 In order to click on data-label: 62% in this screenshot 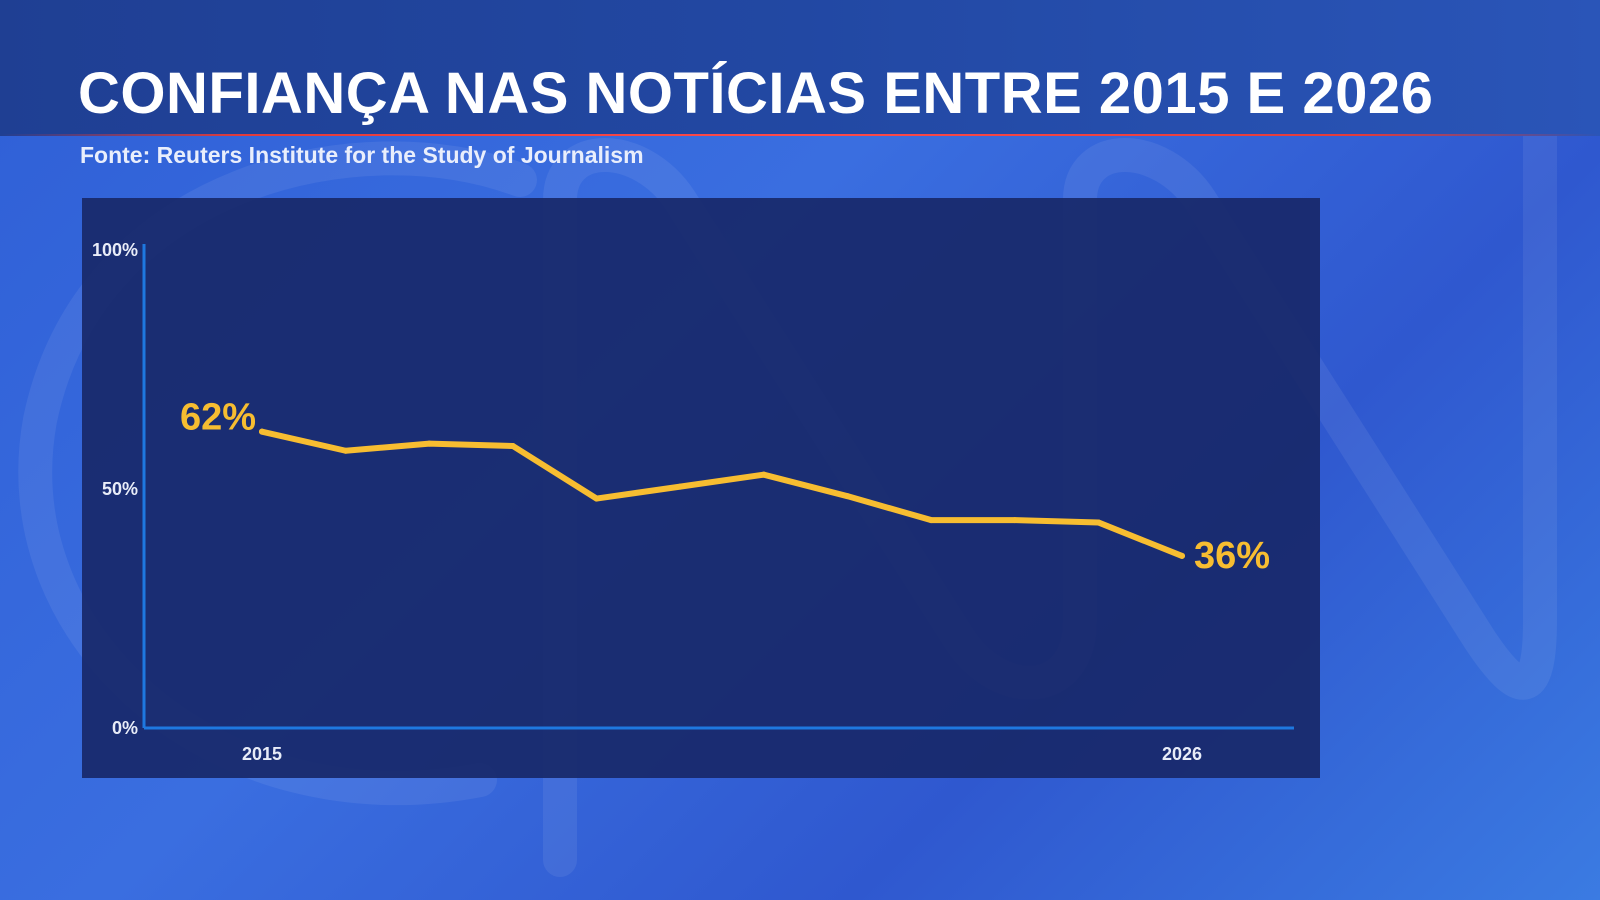, I will do `click(218, 418)`.